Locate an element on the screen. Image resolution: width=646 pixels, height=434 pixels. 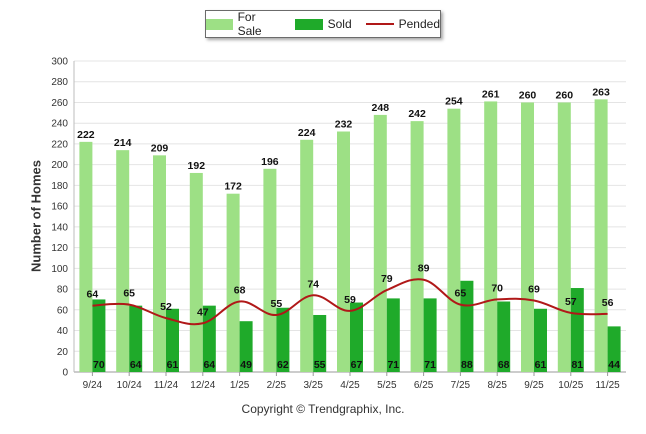
legend-label-sold: Sold is located at coordinates (339, 24).